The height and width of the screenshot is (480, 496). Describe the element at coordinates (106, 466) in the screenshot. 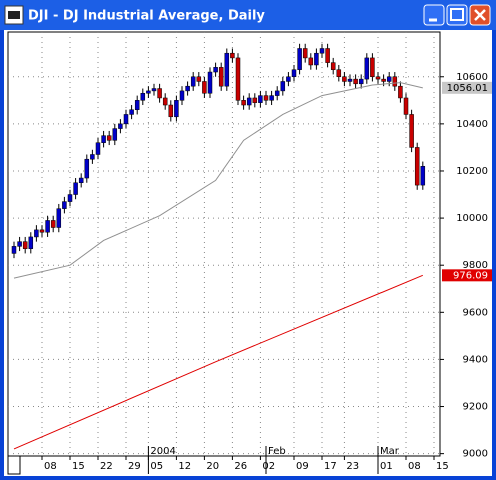

I see `x-tick-label: 22` at that location.